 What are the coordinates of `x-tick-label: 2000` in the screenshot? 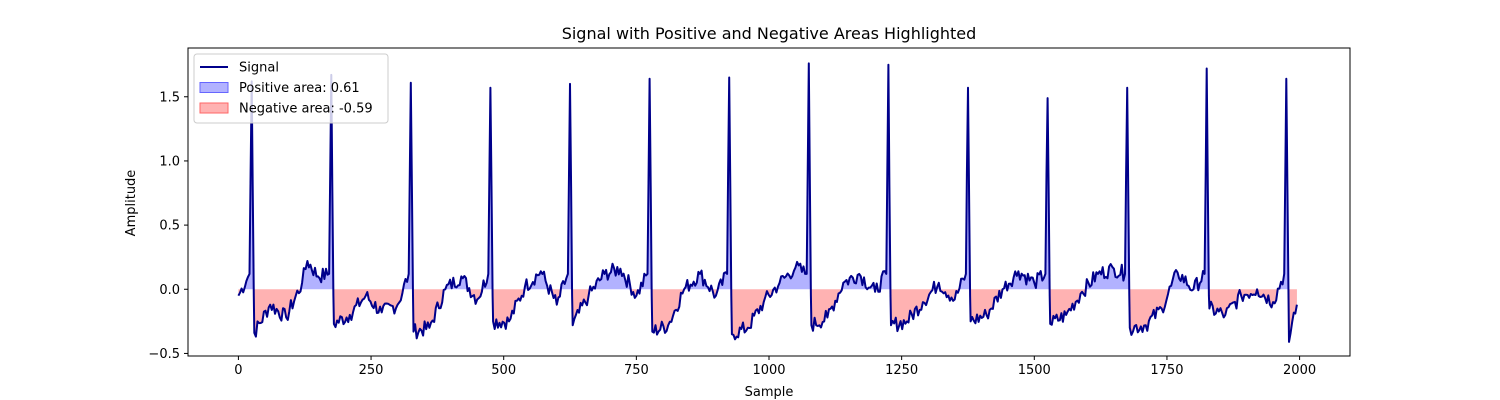 It's located at (1299, 370).